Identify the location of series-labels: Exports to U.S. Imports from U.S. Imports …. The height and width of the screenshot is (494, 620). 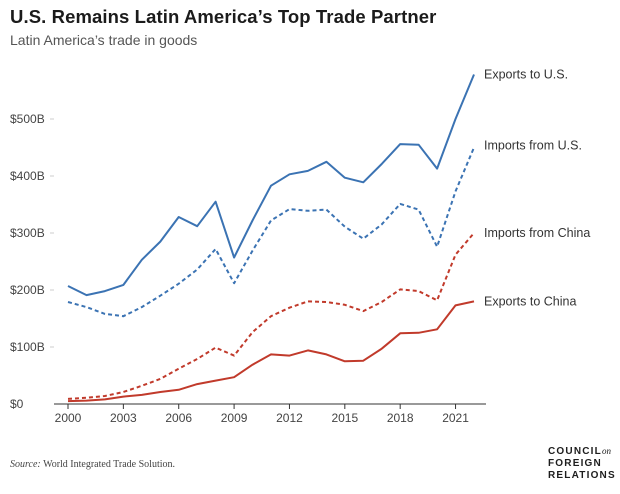
(537, 188).